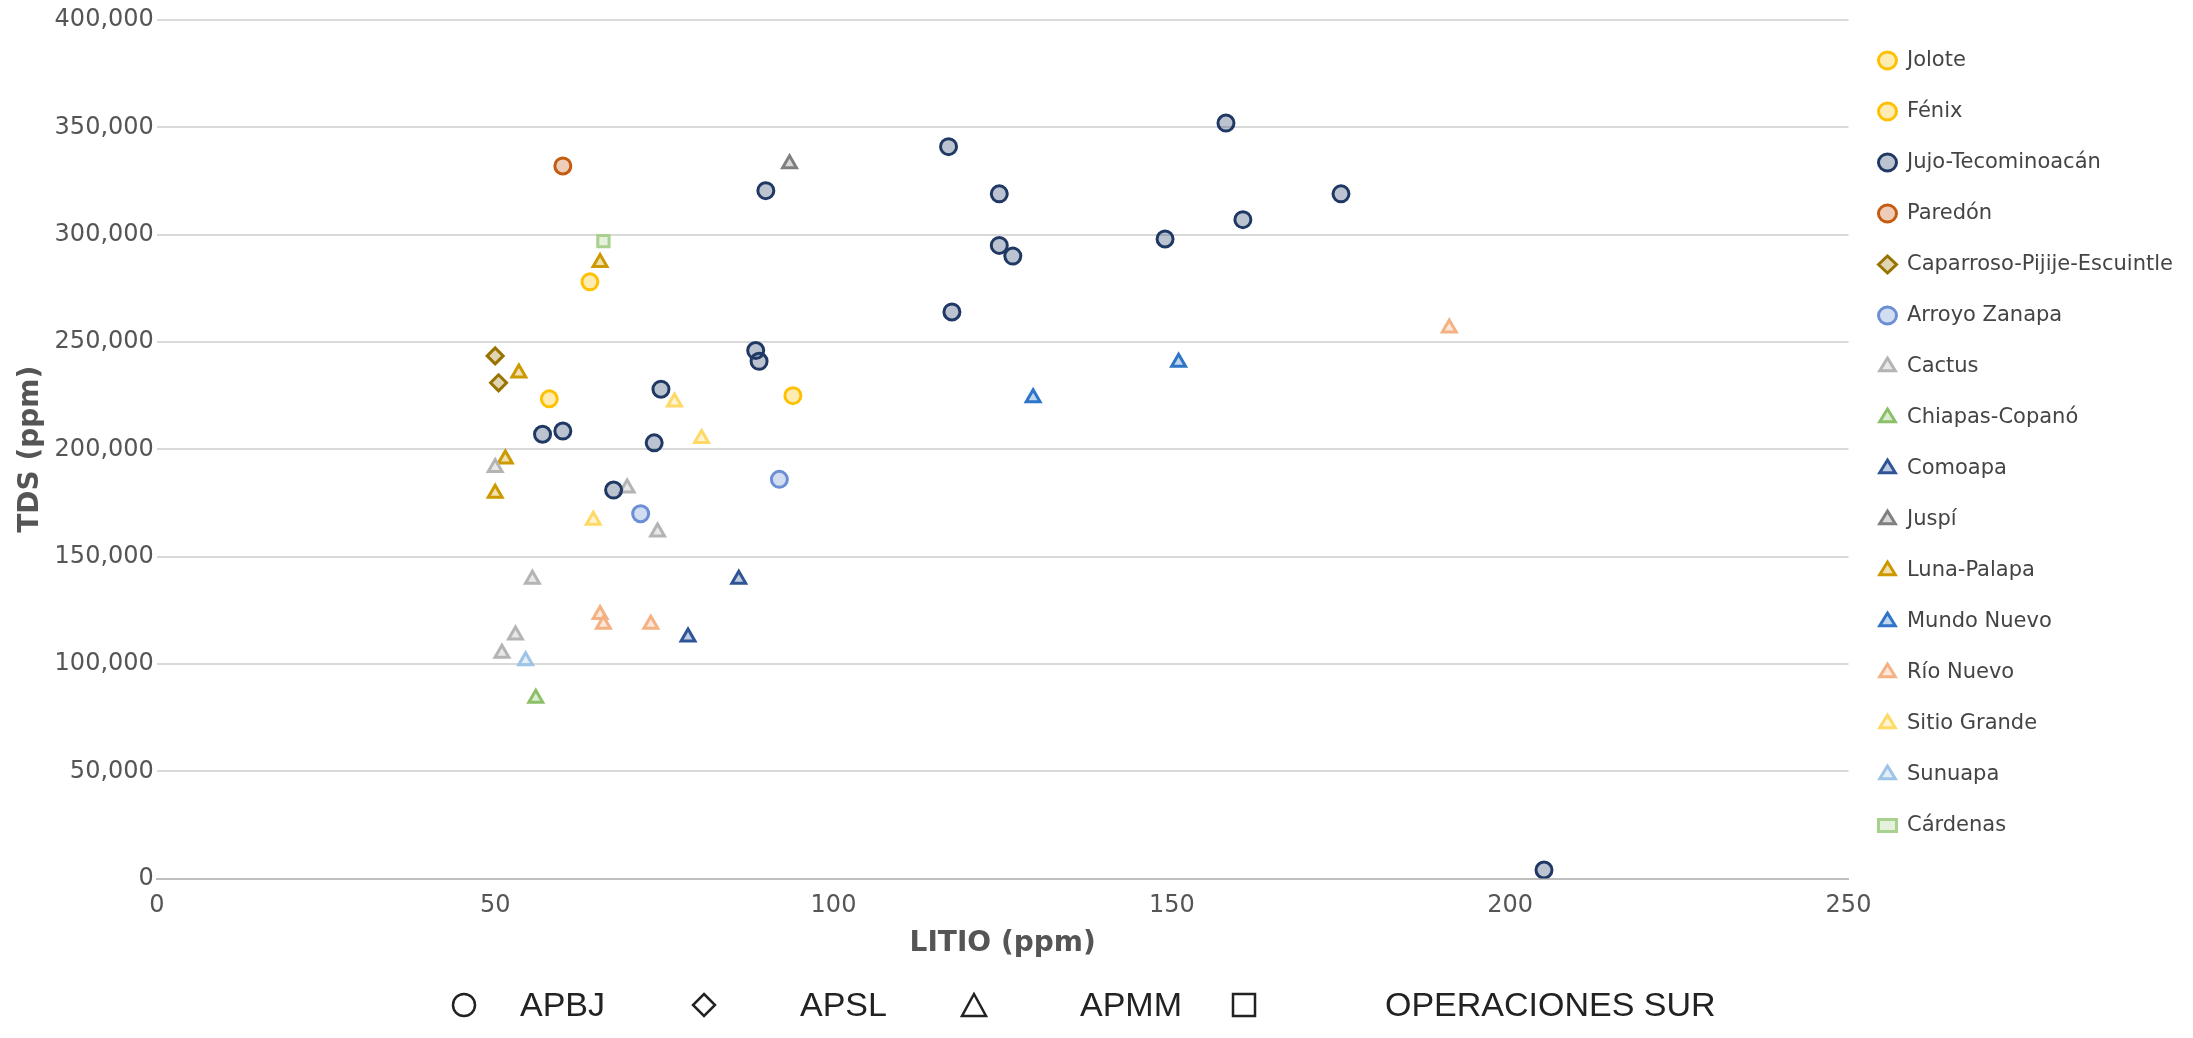 Image resolution: width=2193 pixels, height=1038 pixels. I want to click on legend-label: Chiapas-Copanó, so click(1992, 415).